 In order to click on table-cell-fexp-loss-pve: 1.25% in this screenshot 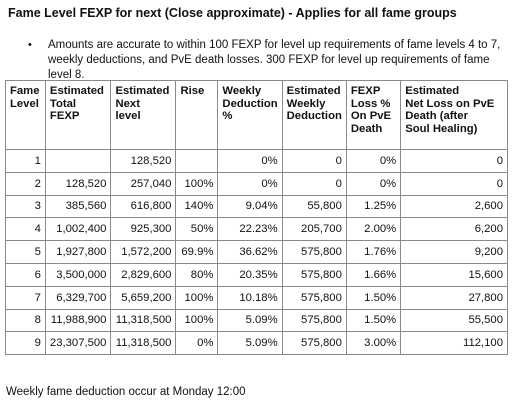, I will do `click(373, 206)`.